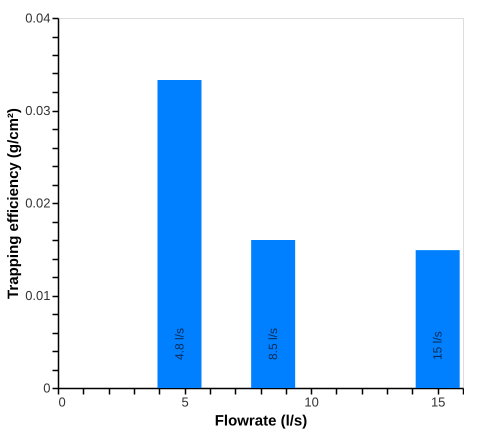 The width and height of the screenshot is (494, 438). Describe the element at coordinates (13, 203) in the screenshot. I see `y-axis-title: Trapping efficiency (g/cm²)` at that location.